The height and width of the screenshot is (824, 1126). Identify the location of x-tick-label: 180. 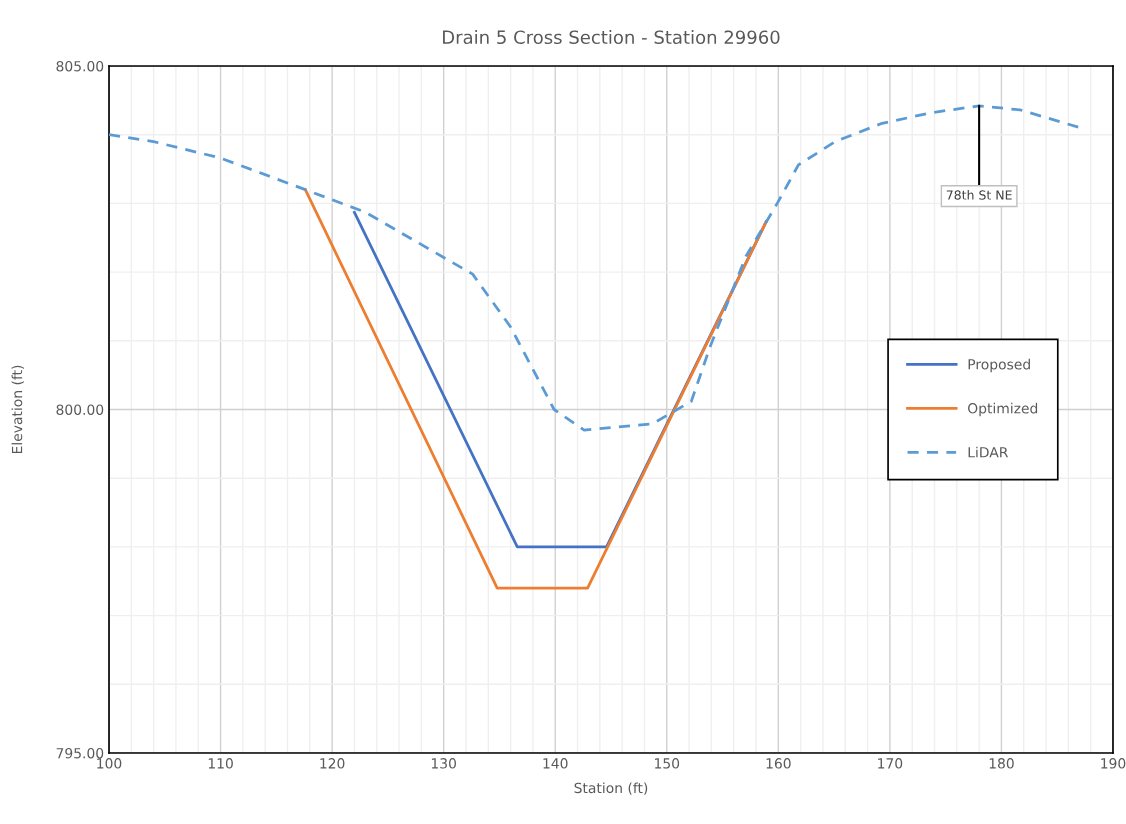
(1001, 763).